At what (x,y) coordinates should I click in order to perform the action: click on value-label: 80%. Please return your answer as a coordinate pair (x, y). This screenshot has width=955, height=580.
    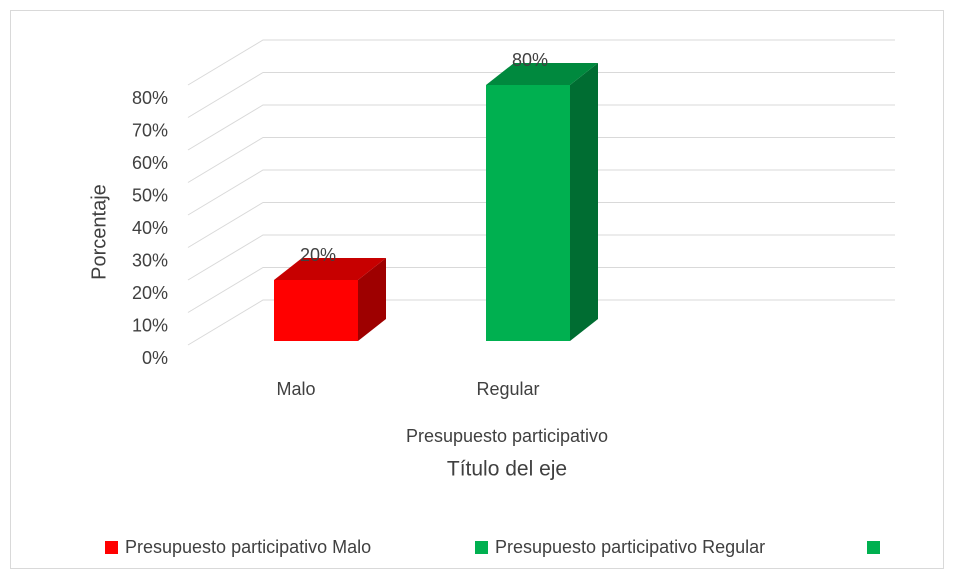
    Looking at the image, I should click on (530, 60).